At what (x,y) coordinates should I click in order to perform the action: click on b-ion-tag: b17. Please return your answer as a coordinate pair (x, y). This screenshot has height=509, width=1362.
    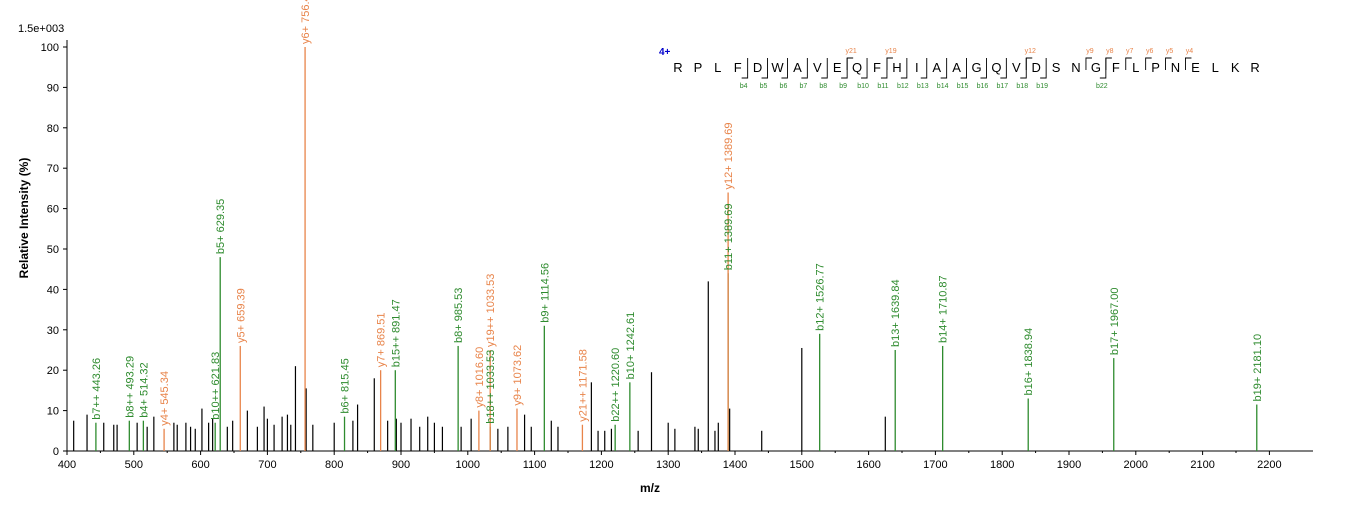
    Looking at the image, I should click on (1003, 86).